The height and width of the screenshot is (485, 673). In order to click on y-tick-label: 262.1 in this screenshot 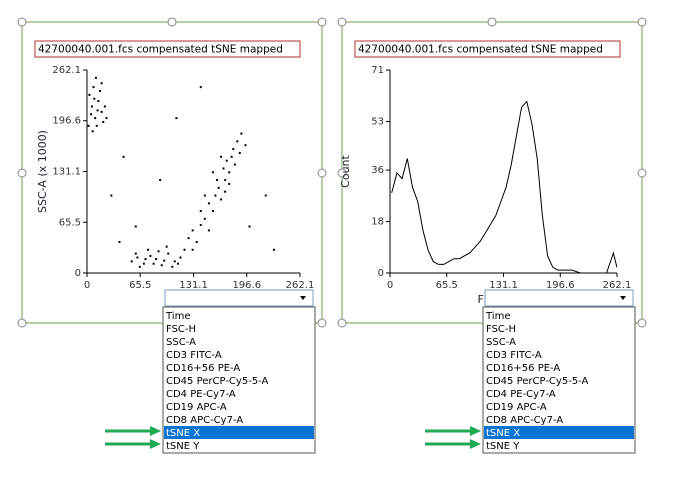, I will do `click(66, 70)`.